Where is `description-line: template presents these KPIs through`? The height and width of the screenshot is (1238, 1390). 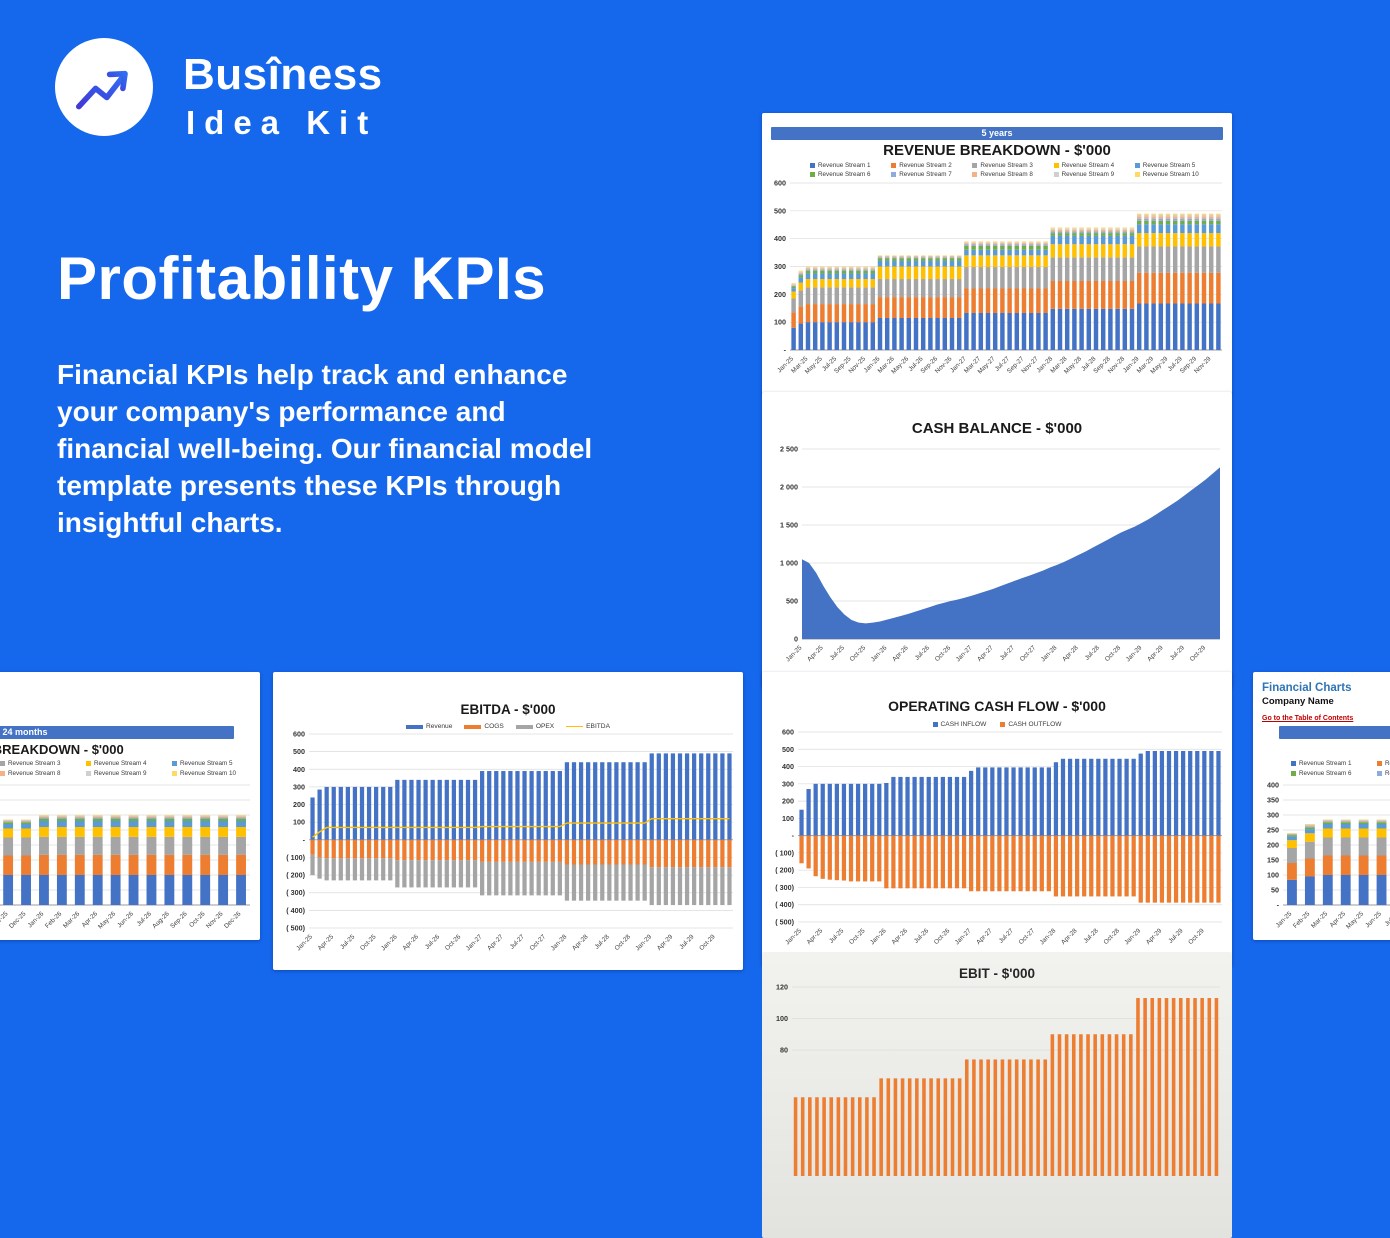
description-line: template presents these KPIs through is located at coordinates (324, 485).